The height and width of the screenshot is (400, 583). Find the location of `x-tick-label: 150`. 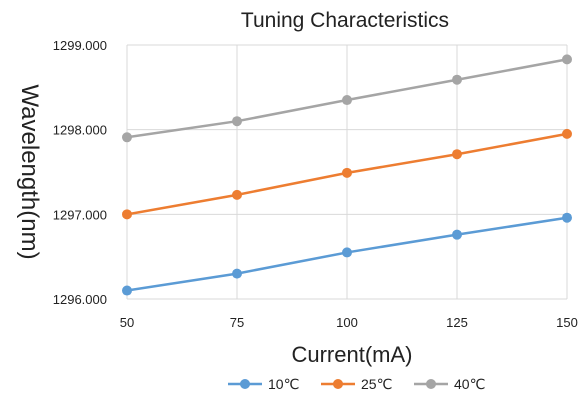

x-tick-label: 150 is located at coordinates (567, 322).